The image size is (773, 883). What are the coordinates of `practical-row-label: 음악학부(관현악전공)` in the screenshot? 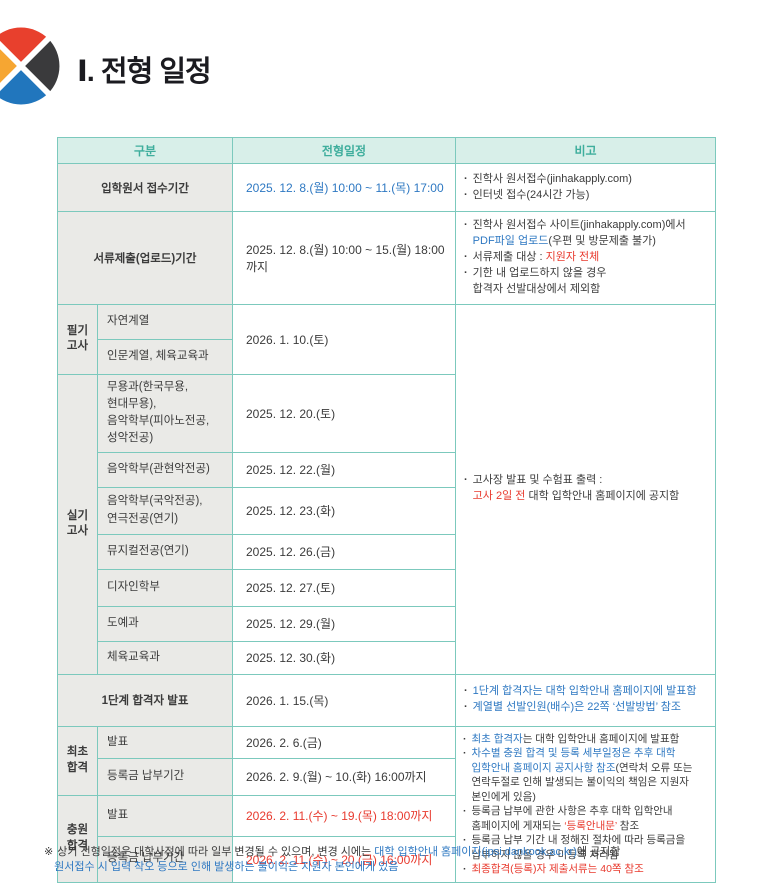 It's located at (165, 469).